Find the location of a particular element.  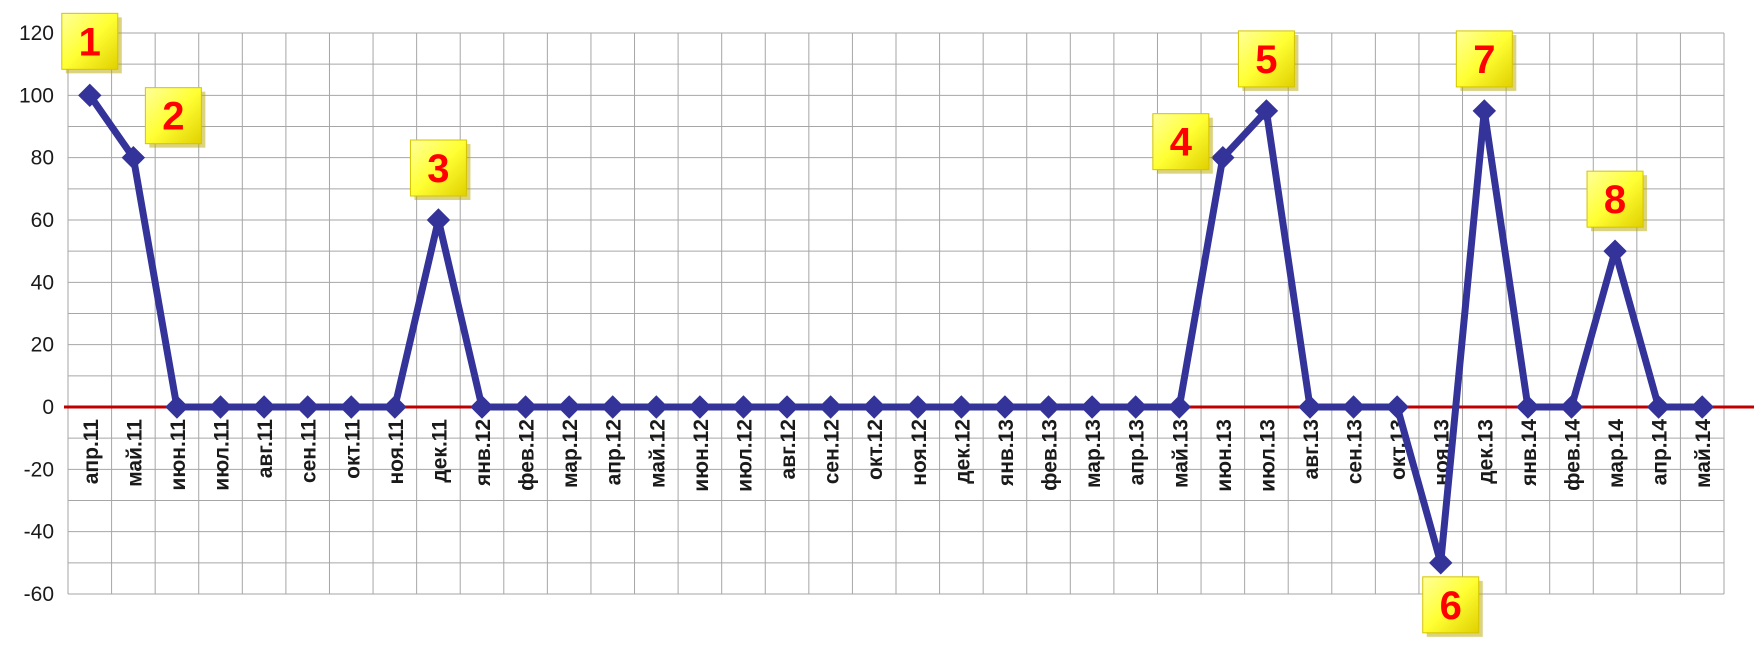

annotation-callout: 3 is located at coordinates (440, 169).